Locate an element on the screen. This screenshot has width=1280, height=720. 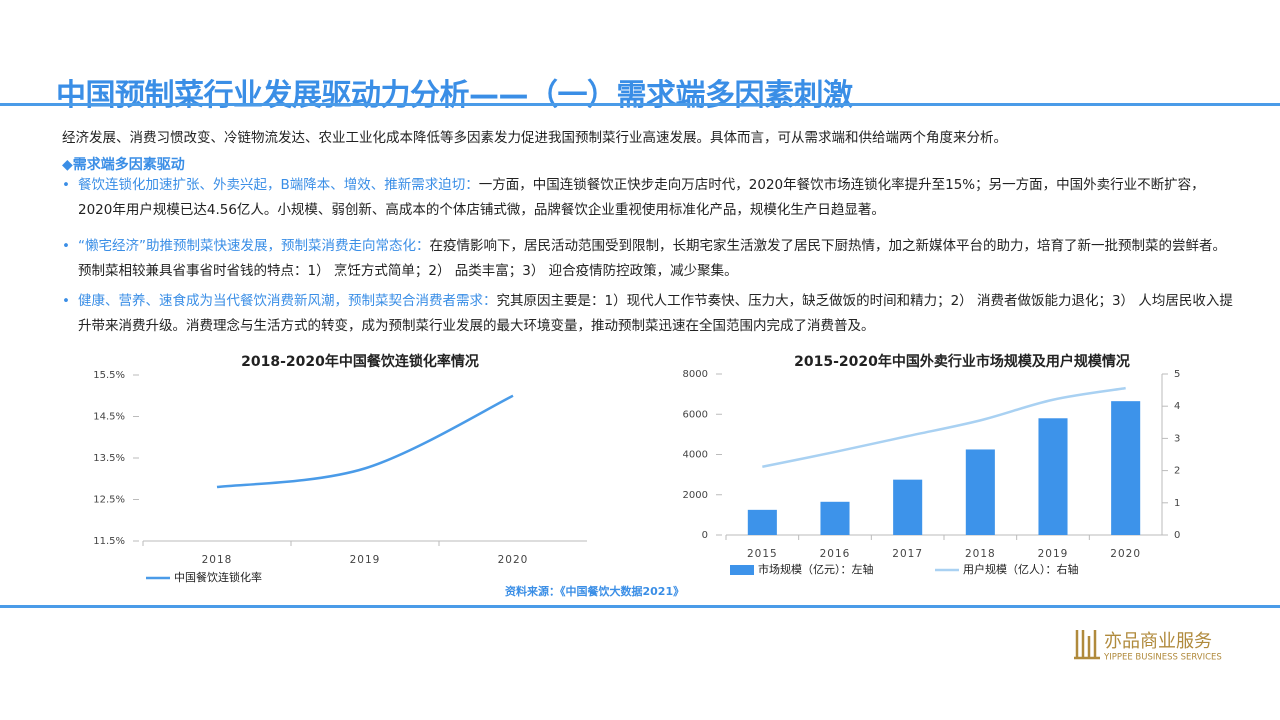
legend-label: 市场规模（亿元）：左轴 is located at coordinates (816, 569).